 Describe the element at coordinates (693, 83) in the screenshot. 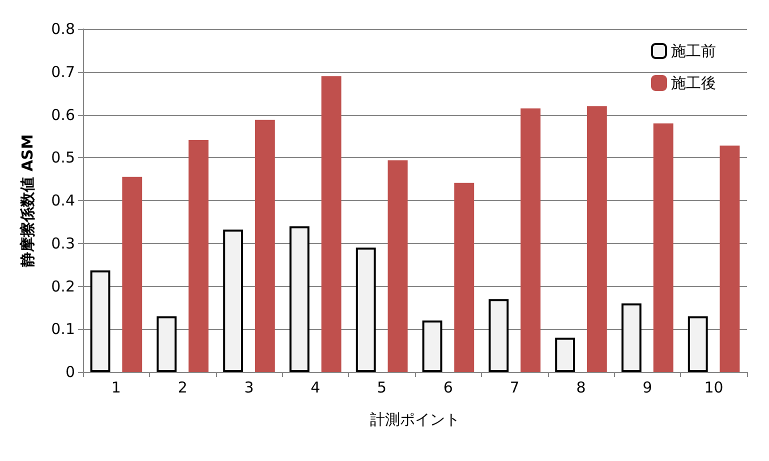

I see `legend-label: 施工後` at that location.